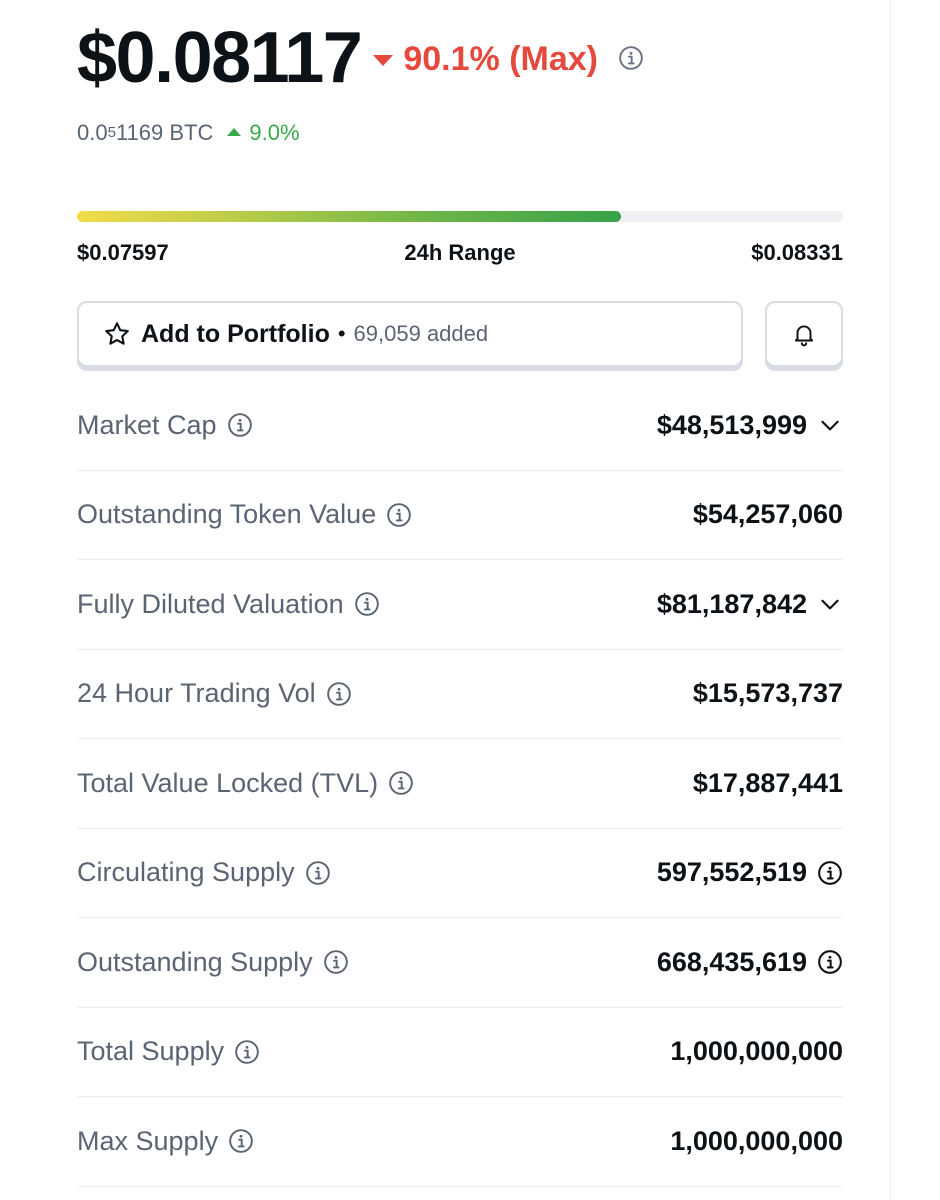  Describe the element at coordinates (460, 694) in the screenshot. I see `stat-row: 24 Hour Trading Vol $15,573,737` at that location.